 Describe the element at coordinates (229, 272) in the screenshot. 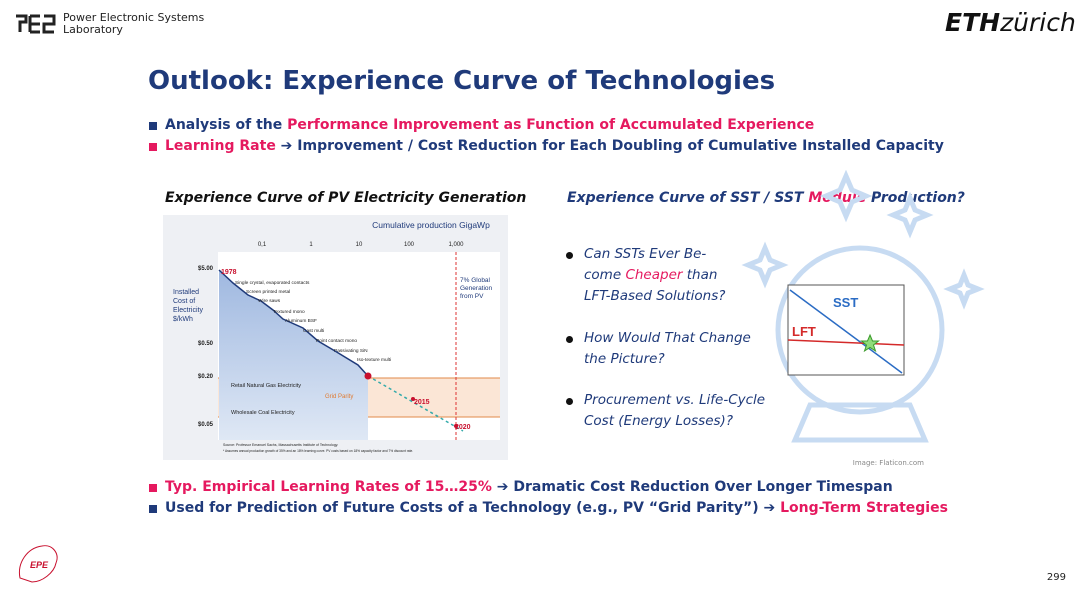

I see `year-label: 1978` at that location.